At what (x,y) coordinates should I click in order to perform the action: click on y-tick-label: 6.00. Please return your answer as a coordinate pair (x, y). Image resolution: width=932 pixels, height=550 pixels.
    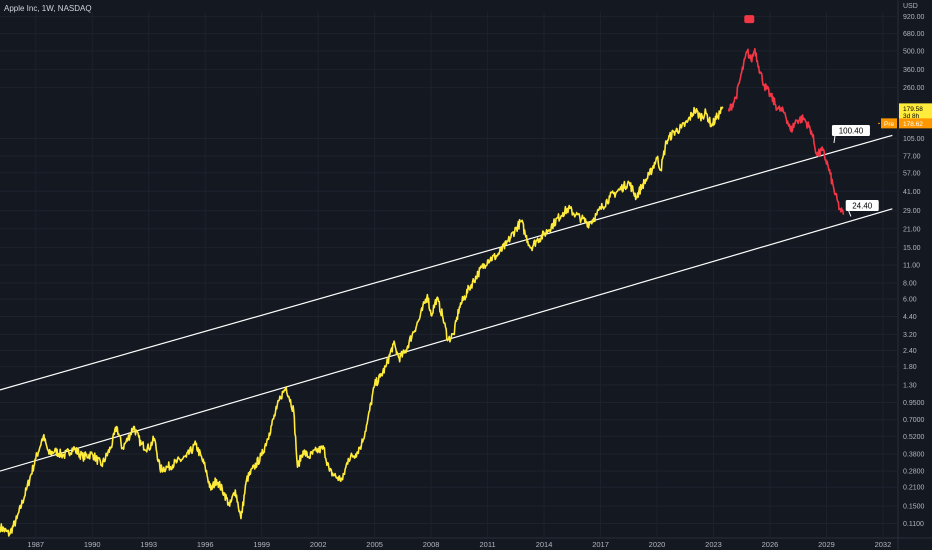
    Looking at the image, I should click on (910, 300).